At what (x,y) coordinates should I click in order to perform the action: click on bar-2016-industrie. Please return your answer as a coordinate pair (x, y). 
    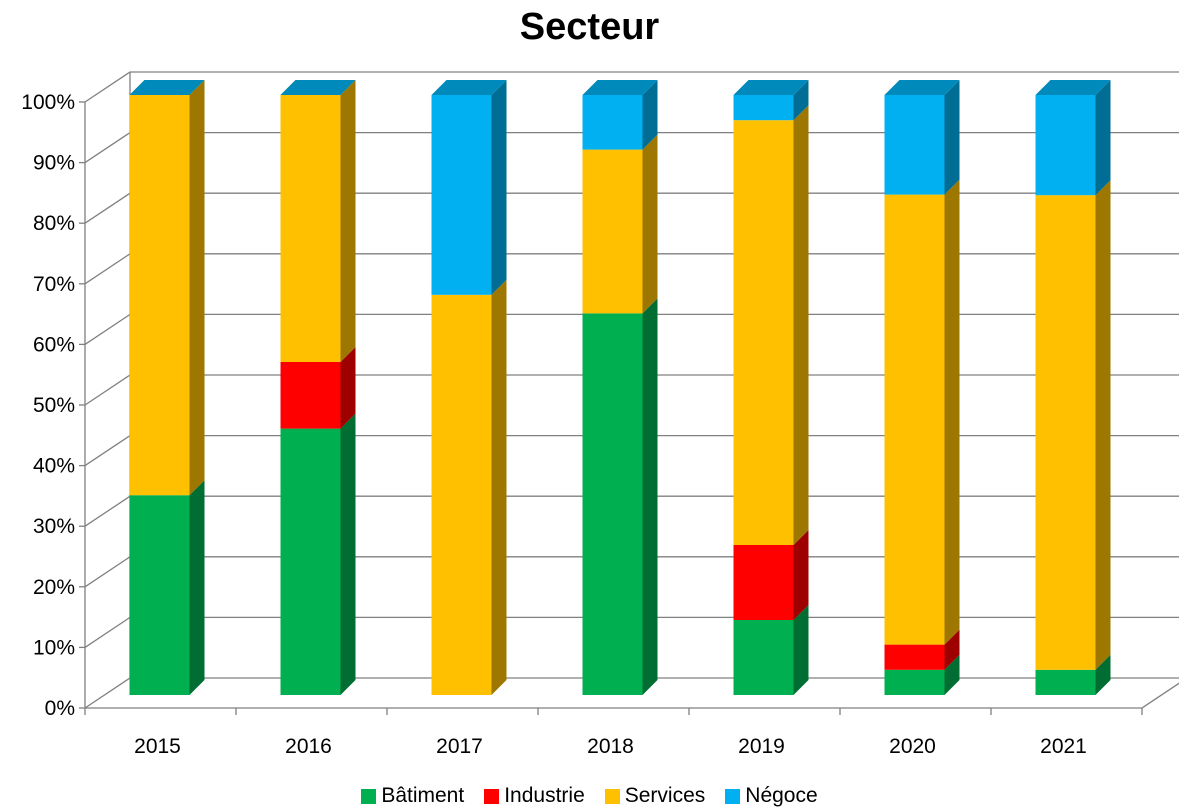
    Looking at the image, I should click on (310, 395).